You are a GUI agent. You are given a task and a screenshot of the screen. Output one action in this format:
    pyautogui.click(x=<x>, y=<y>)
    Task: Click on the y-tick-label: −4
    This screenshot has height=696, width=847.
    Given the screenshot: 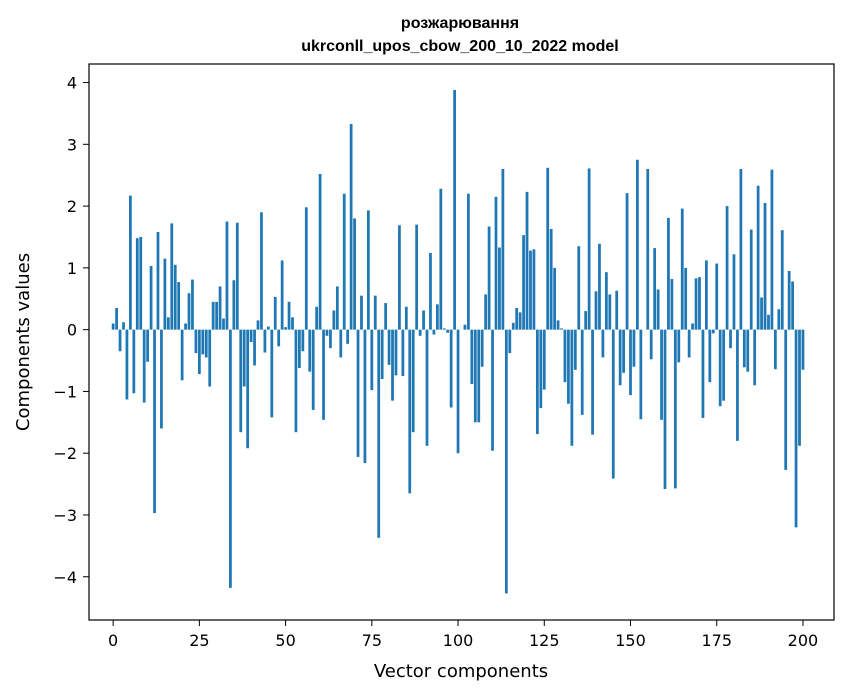 What is the action you would take?
    pyautogui.click(x=65, y=577)
    